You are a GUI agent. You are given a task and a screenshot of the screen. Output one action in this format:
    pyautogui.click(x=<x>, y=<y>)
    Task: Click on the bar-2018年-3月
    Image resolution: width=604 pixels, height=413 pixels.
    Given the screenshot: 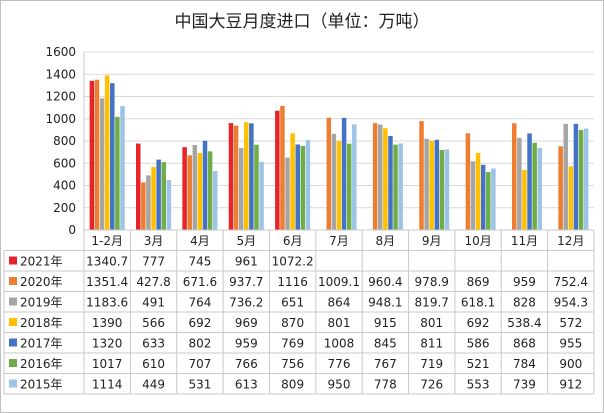 What is the action you would take?
    pyautogui.click(x=153, y=198)
    